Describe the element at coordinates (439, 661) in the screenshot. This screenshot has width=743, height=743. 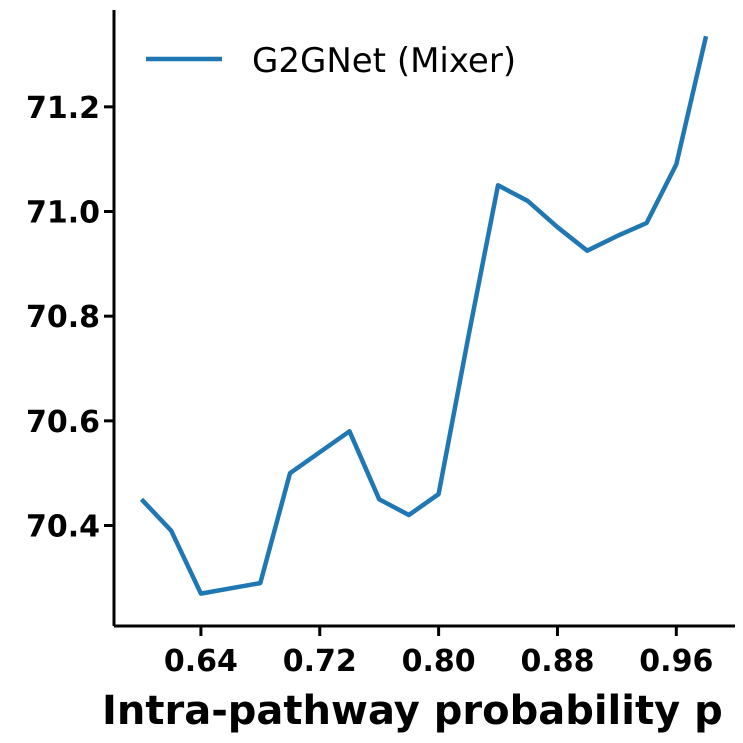
I see `x-tick-label: 0.80` at that location.